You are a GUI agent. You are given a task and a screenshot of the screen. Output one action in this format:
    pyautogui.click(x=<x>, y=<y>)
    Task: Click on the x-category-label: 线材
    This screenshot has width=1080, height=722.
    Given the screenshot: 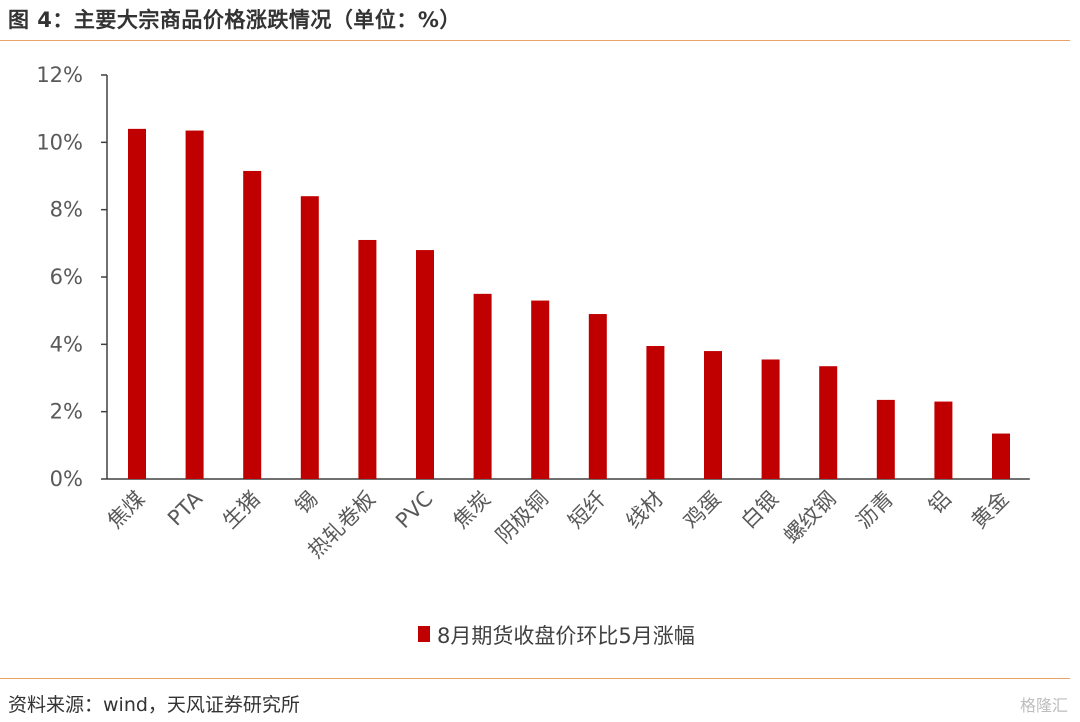 What is the action you would take?
    pyautogui.click(x=644, y=510)
    